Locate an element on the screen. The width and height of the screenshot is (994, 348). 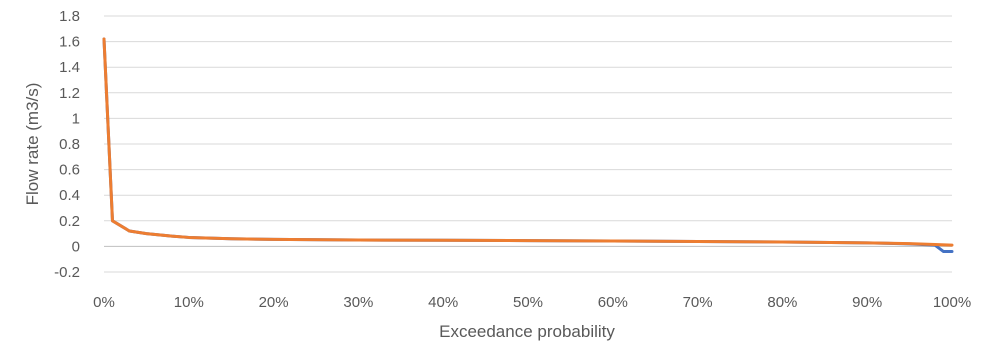
x-tick-label: 80% is located at coordinates (782, 302).